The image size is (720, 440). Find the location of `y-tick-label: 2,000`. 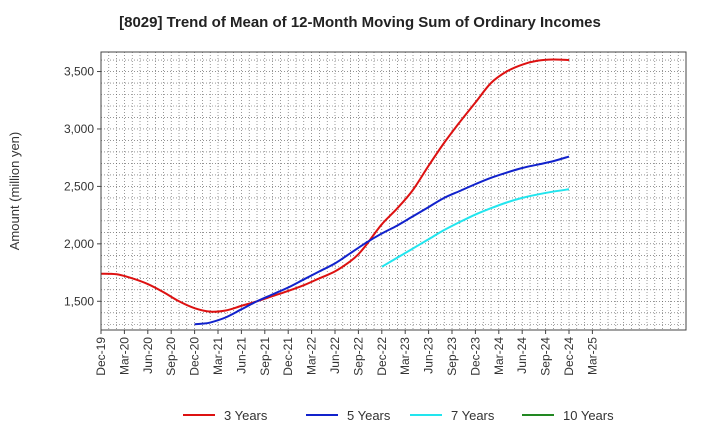

y-tick-label: 2,000 is located at coordinates (79, 244).